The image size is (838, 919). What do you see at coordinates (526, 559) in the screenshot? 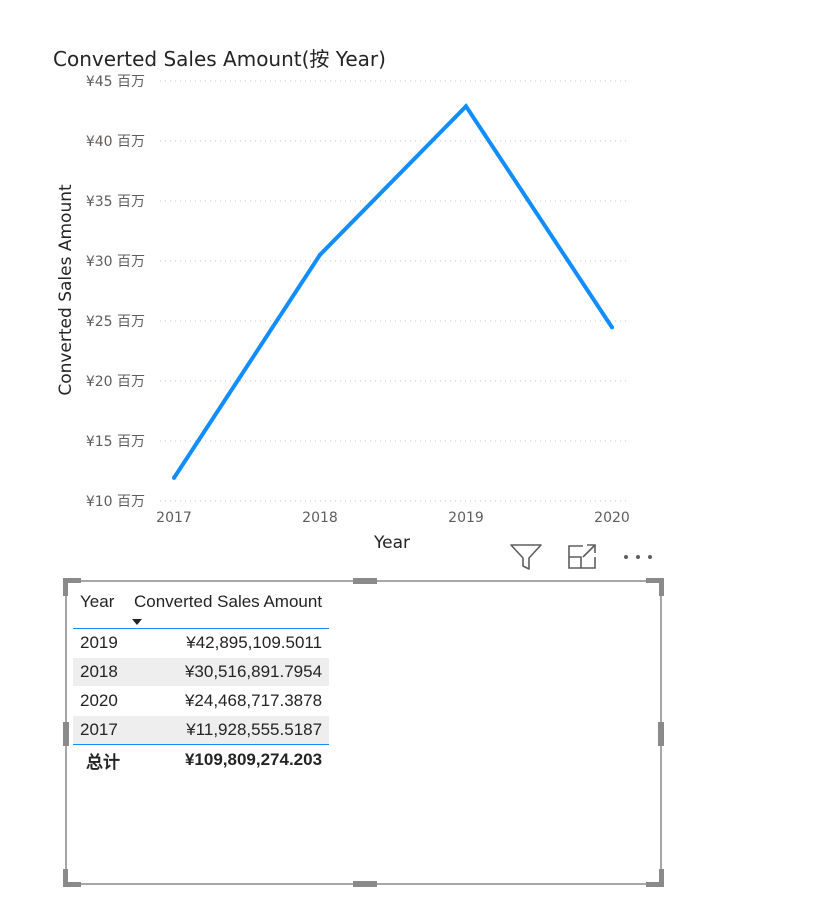
I see `filter-icon` at bounding box center [526, 559].